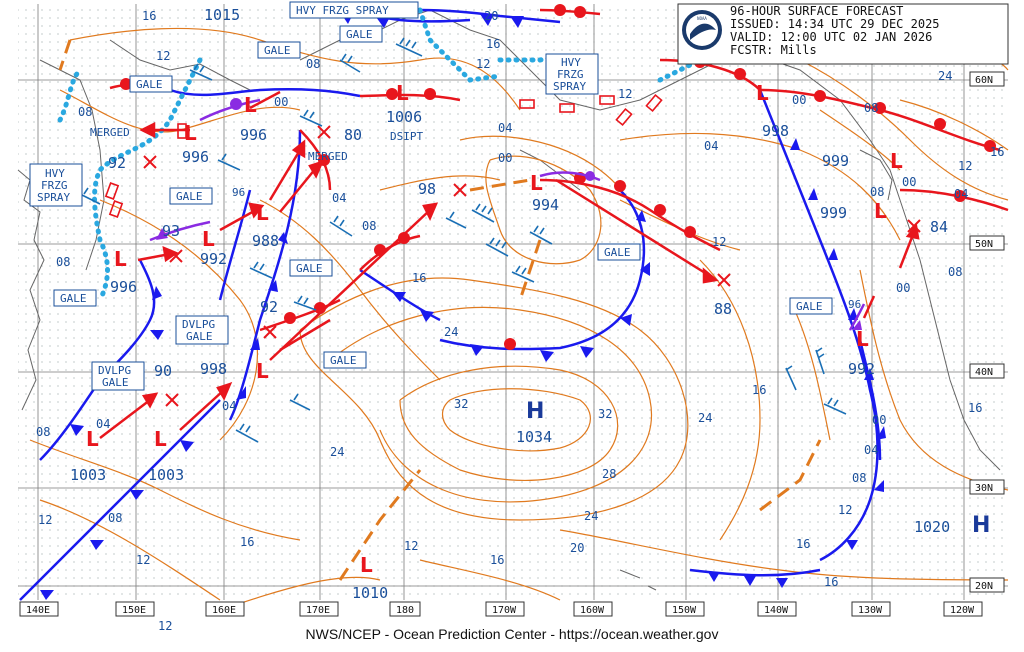 This screenshot has height=652, width=1024. I want to click on pressure-label: 96, so click(854, 304).